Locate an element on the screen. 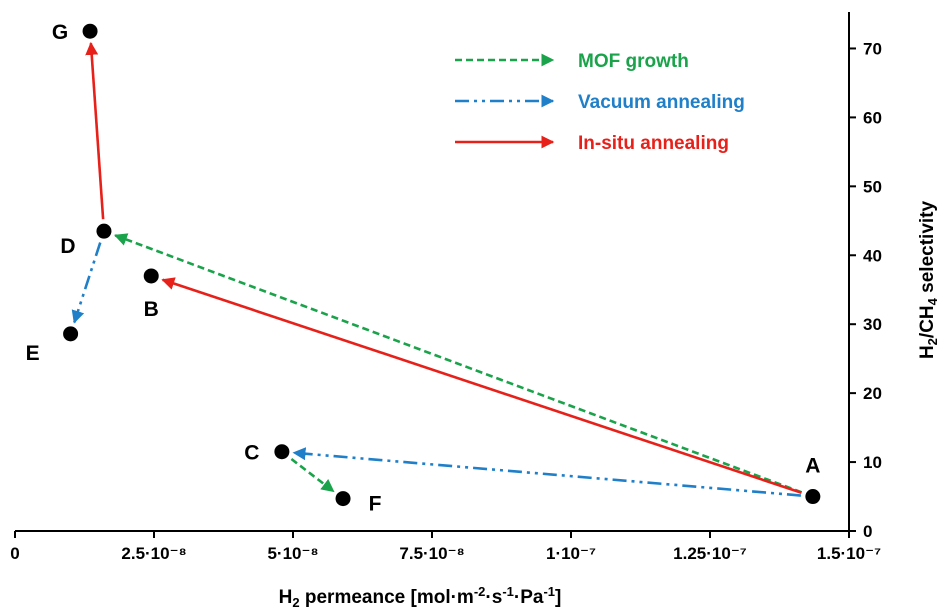  legend-label: In-situ annealing is located at coordinates (653, 143).